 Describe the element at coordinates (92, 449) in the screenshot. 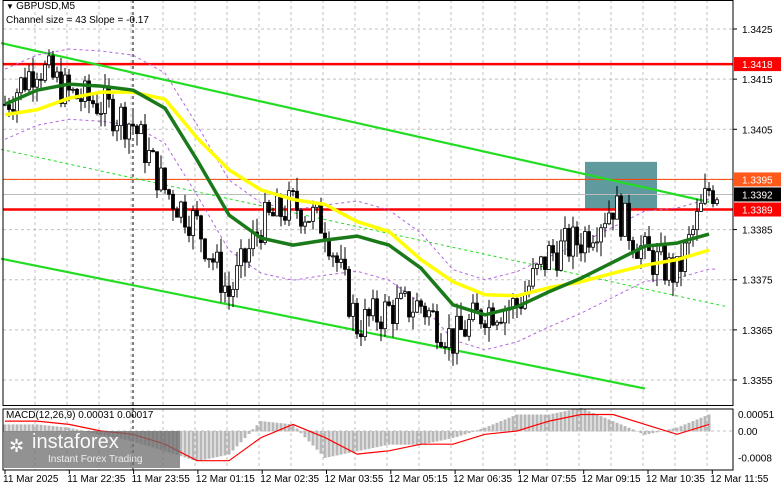

I see `instaforex-watermark: ✲ instaforex Instant Forex Trading` at that location.